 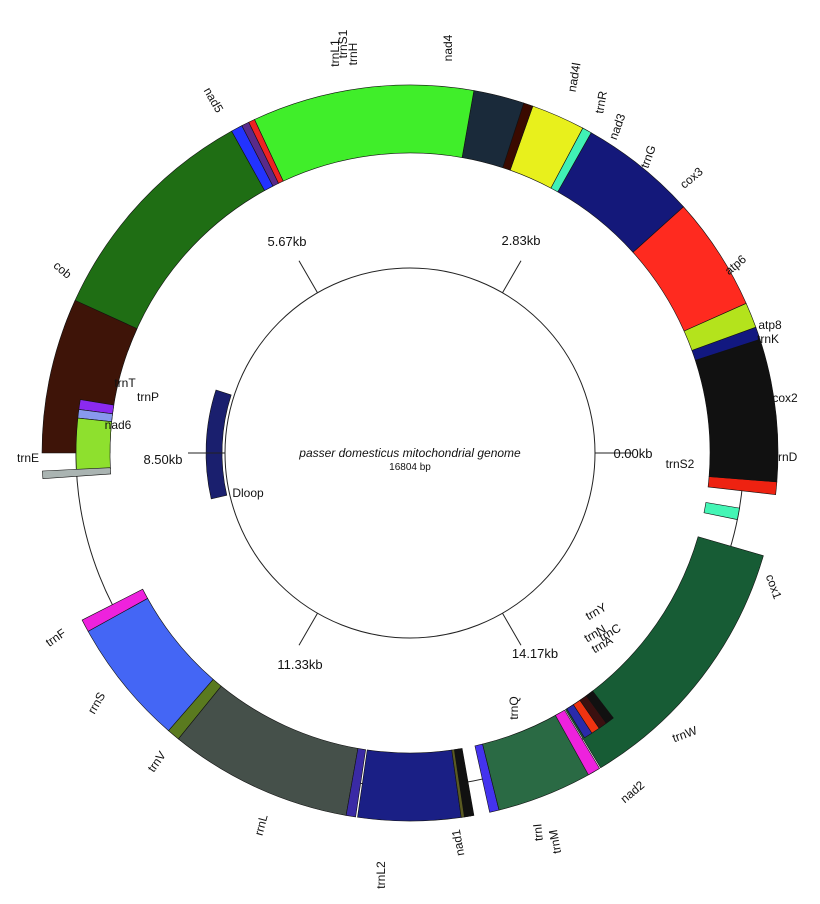 I want to click on gene-block-trns2, so click(x=721, y=511).